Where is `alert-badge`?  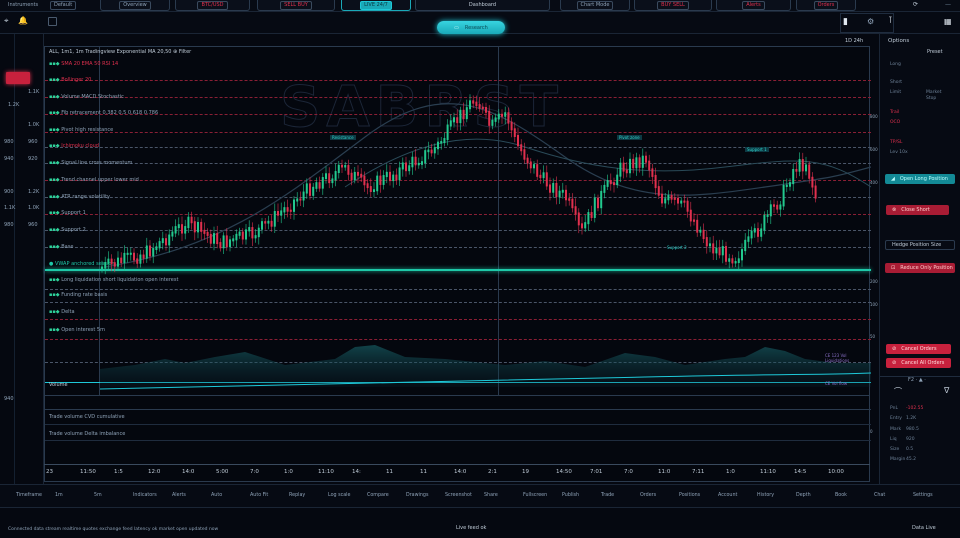 alert-badge is located at coordinates (18, 78).